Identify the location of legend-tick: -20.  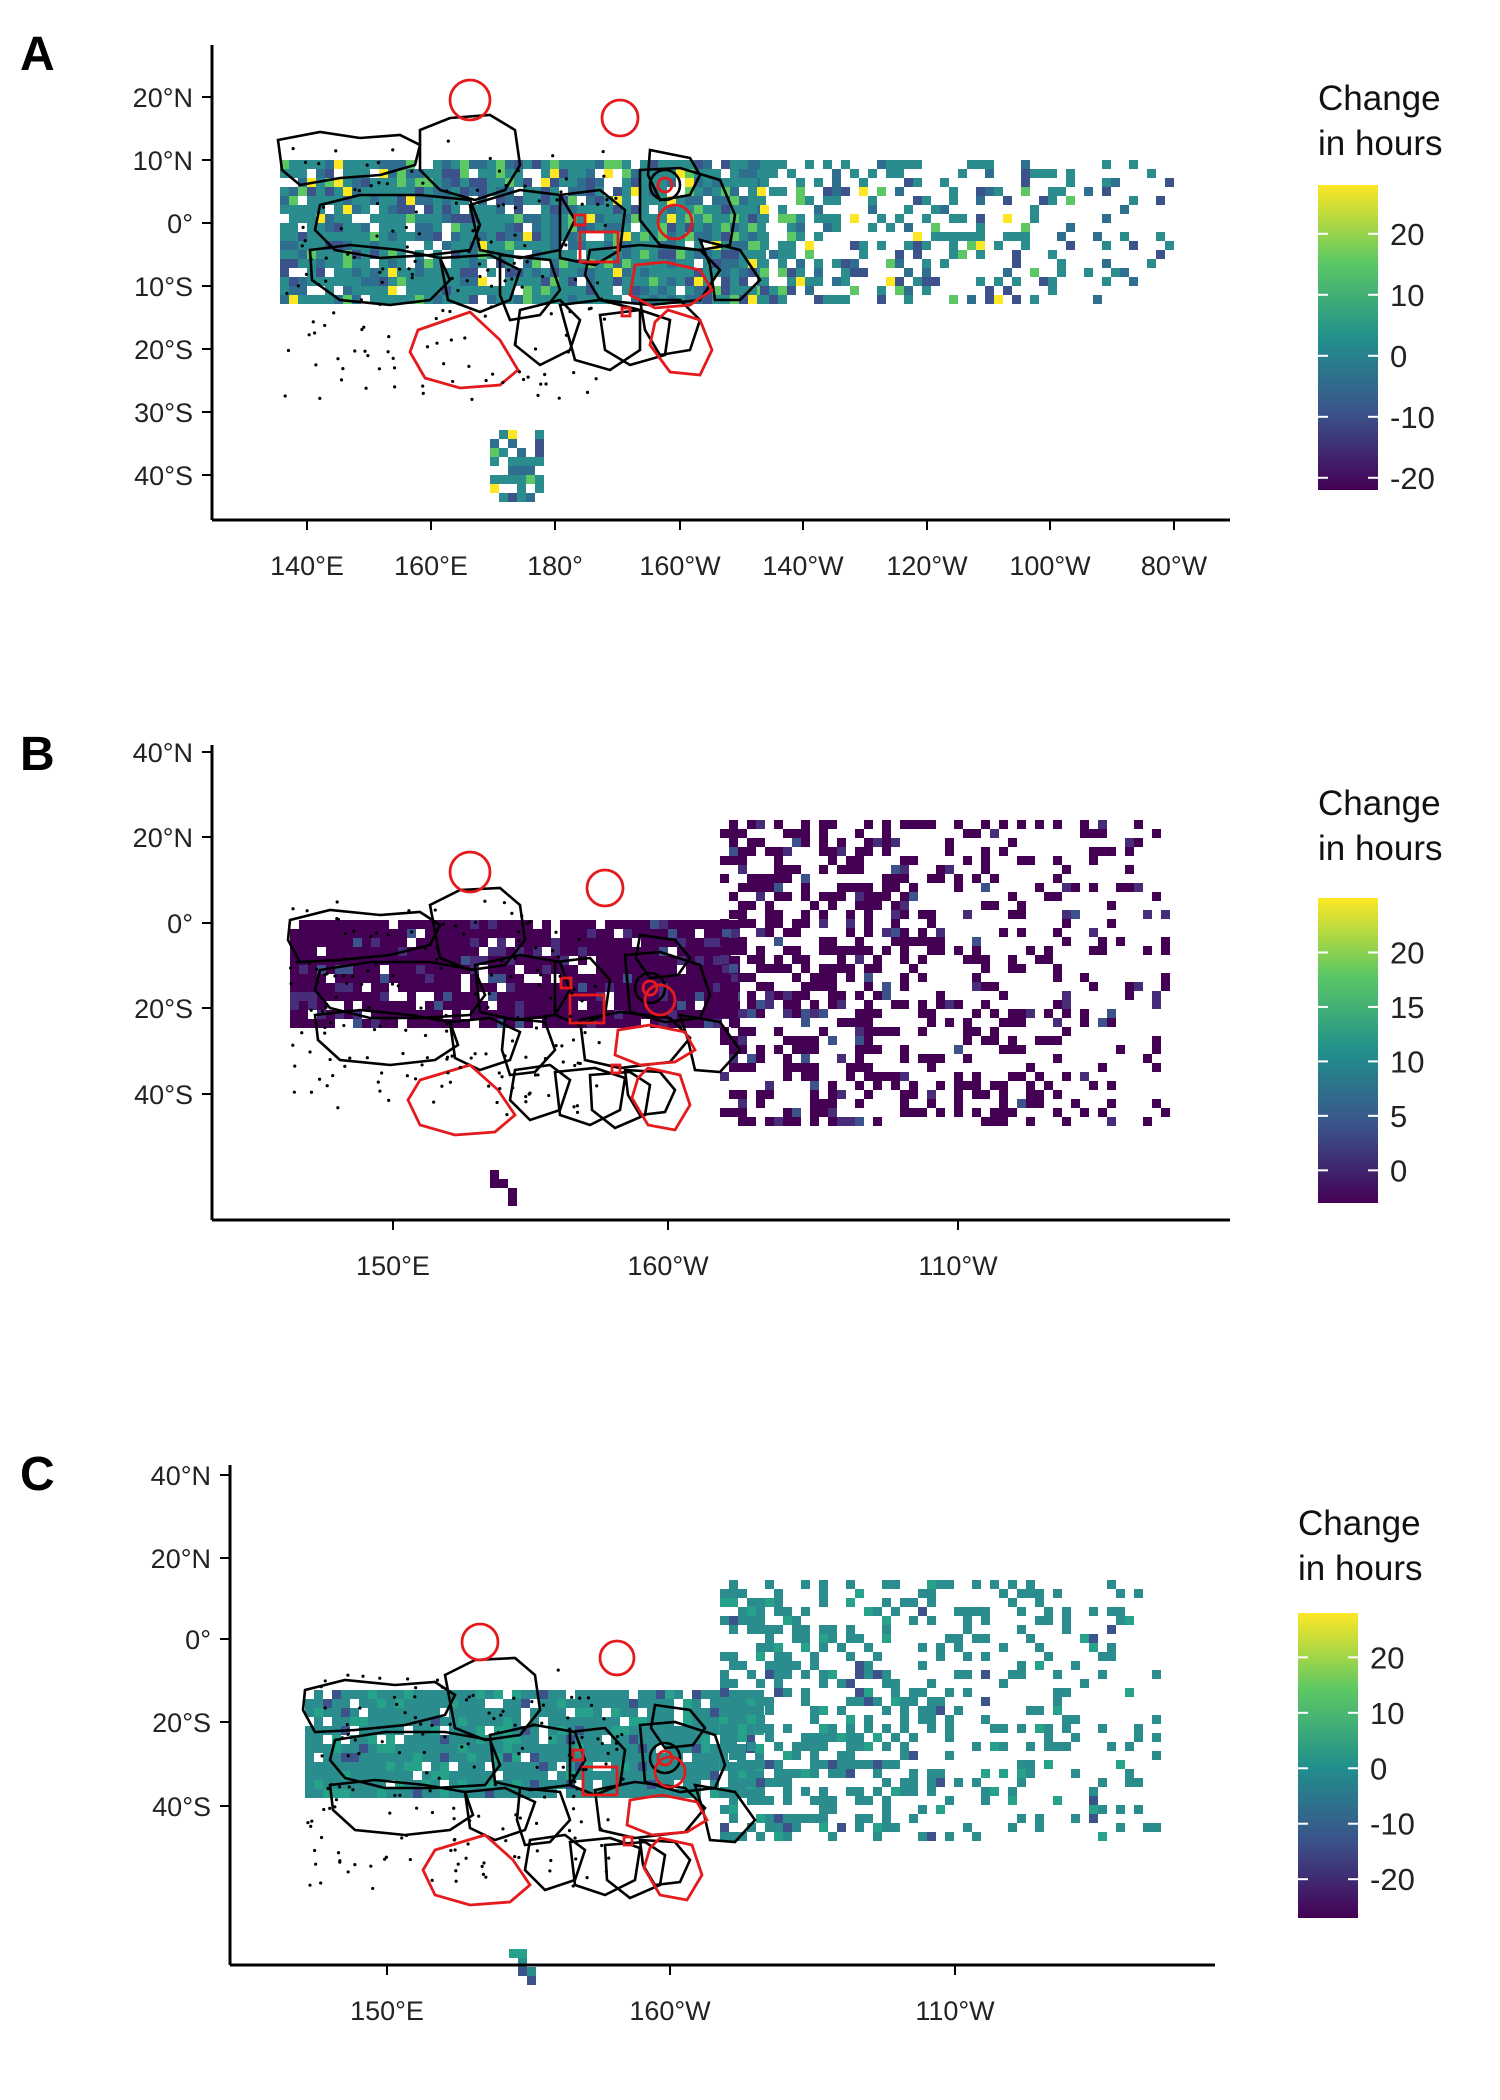
(1376, 478).